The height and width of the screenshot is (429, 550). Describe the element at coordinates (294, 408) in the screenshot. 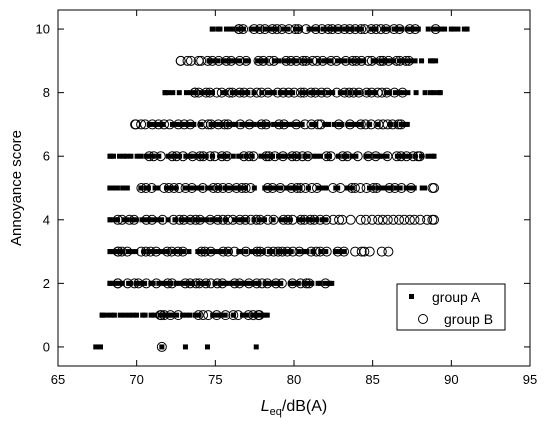

I see `x-axis-label: Leq/dB(A)` at that location.